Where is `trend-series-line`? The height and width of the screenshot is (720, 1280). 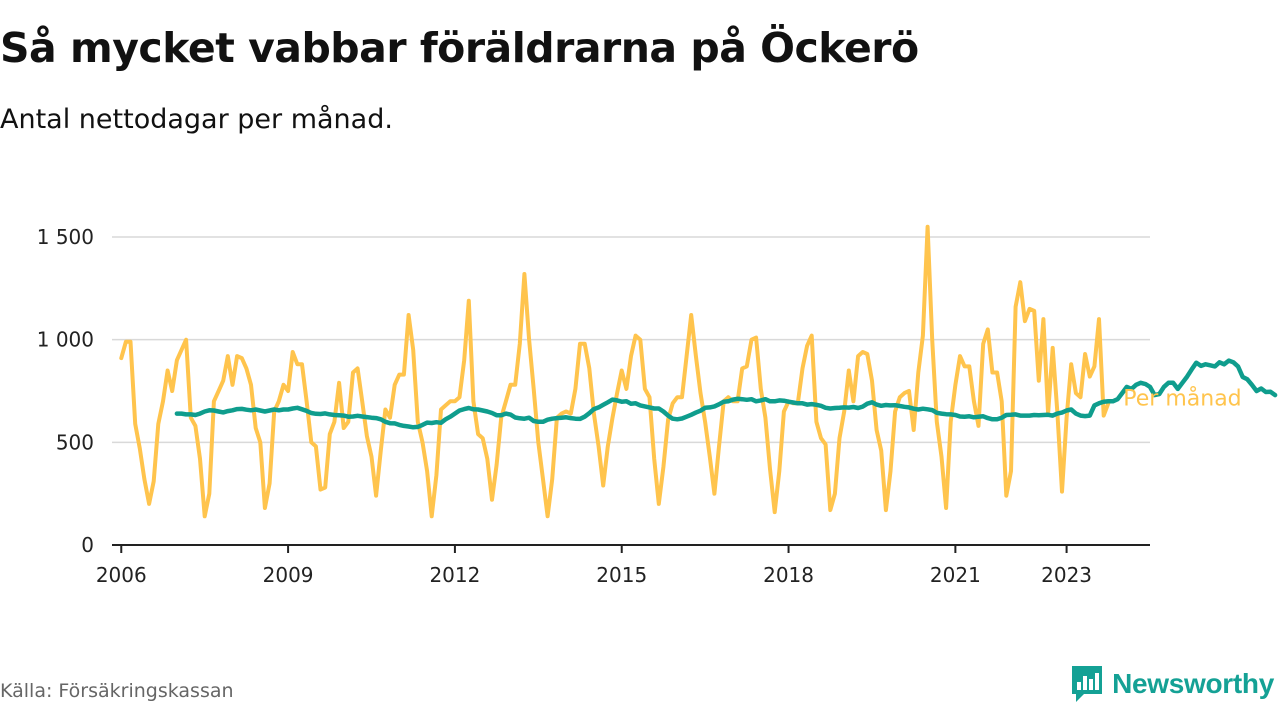 trend-series-line is located at coordinates (726, 394).